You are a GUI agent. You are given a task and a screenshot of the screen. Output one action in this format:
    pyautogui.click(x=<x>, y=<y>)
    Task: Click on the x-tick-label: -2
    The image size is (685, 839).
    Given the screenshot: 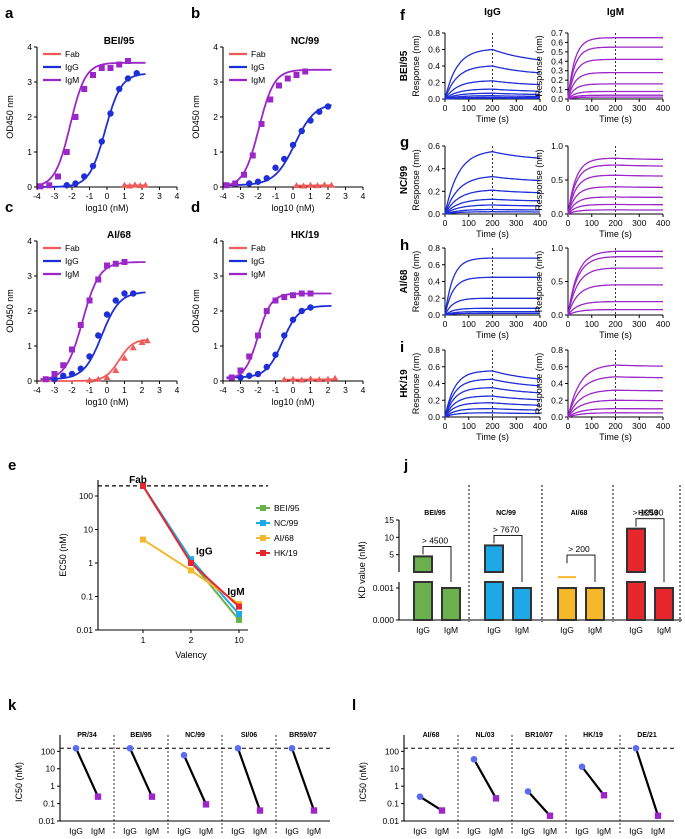 What is the action you would take?
    pyautogui.click(x=72, y=196)
    